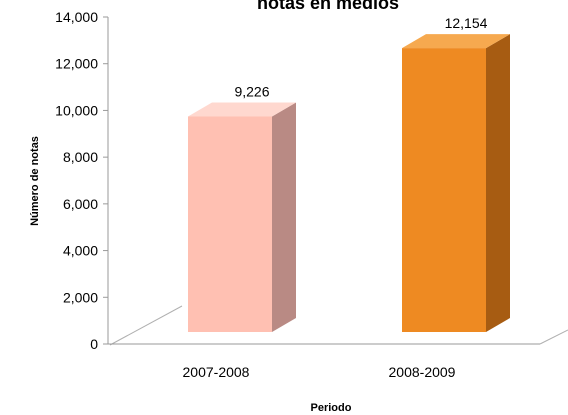  Describe the element at coordinates (80, 297) in the screenshot. I see `y-tick-label: 2,000` at that location.